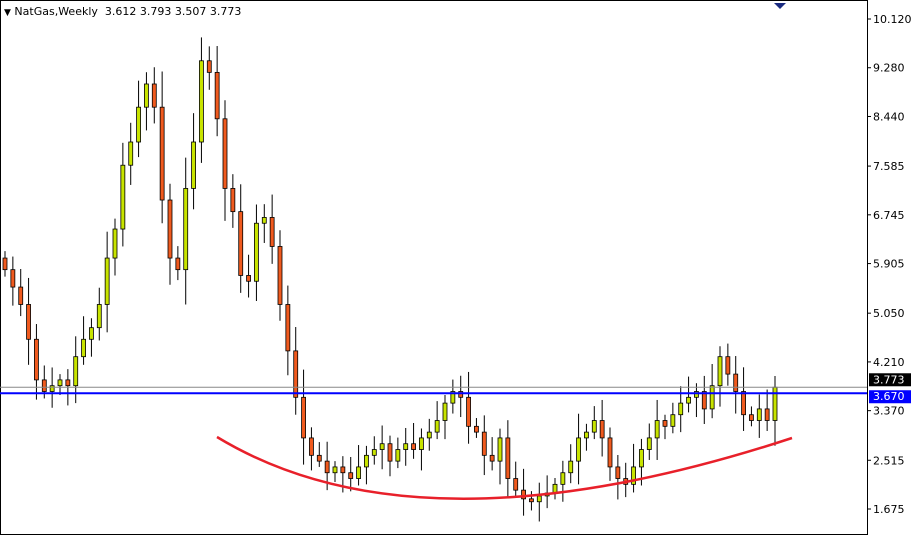  Describe the element at coordinates (56, 11) in the screenshot. I see `symbol-timeframe: NatGas,Weekly` at that location.